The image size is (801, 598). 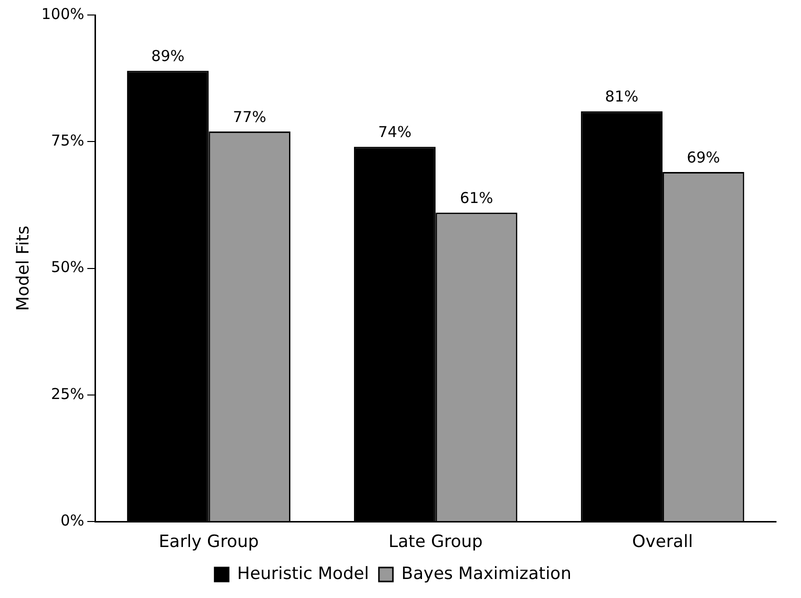 What do you see at coordinates (62, 13) in the screenshot?
I see `y-tick-label: 100%` at bounding box center [62, 13].